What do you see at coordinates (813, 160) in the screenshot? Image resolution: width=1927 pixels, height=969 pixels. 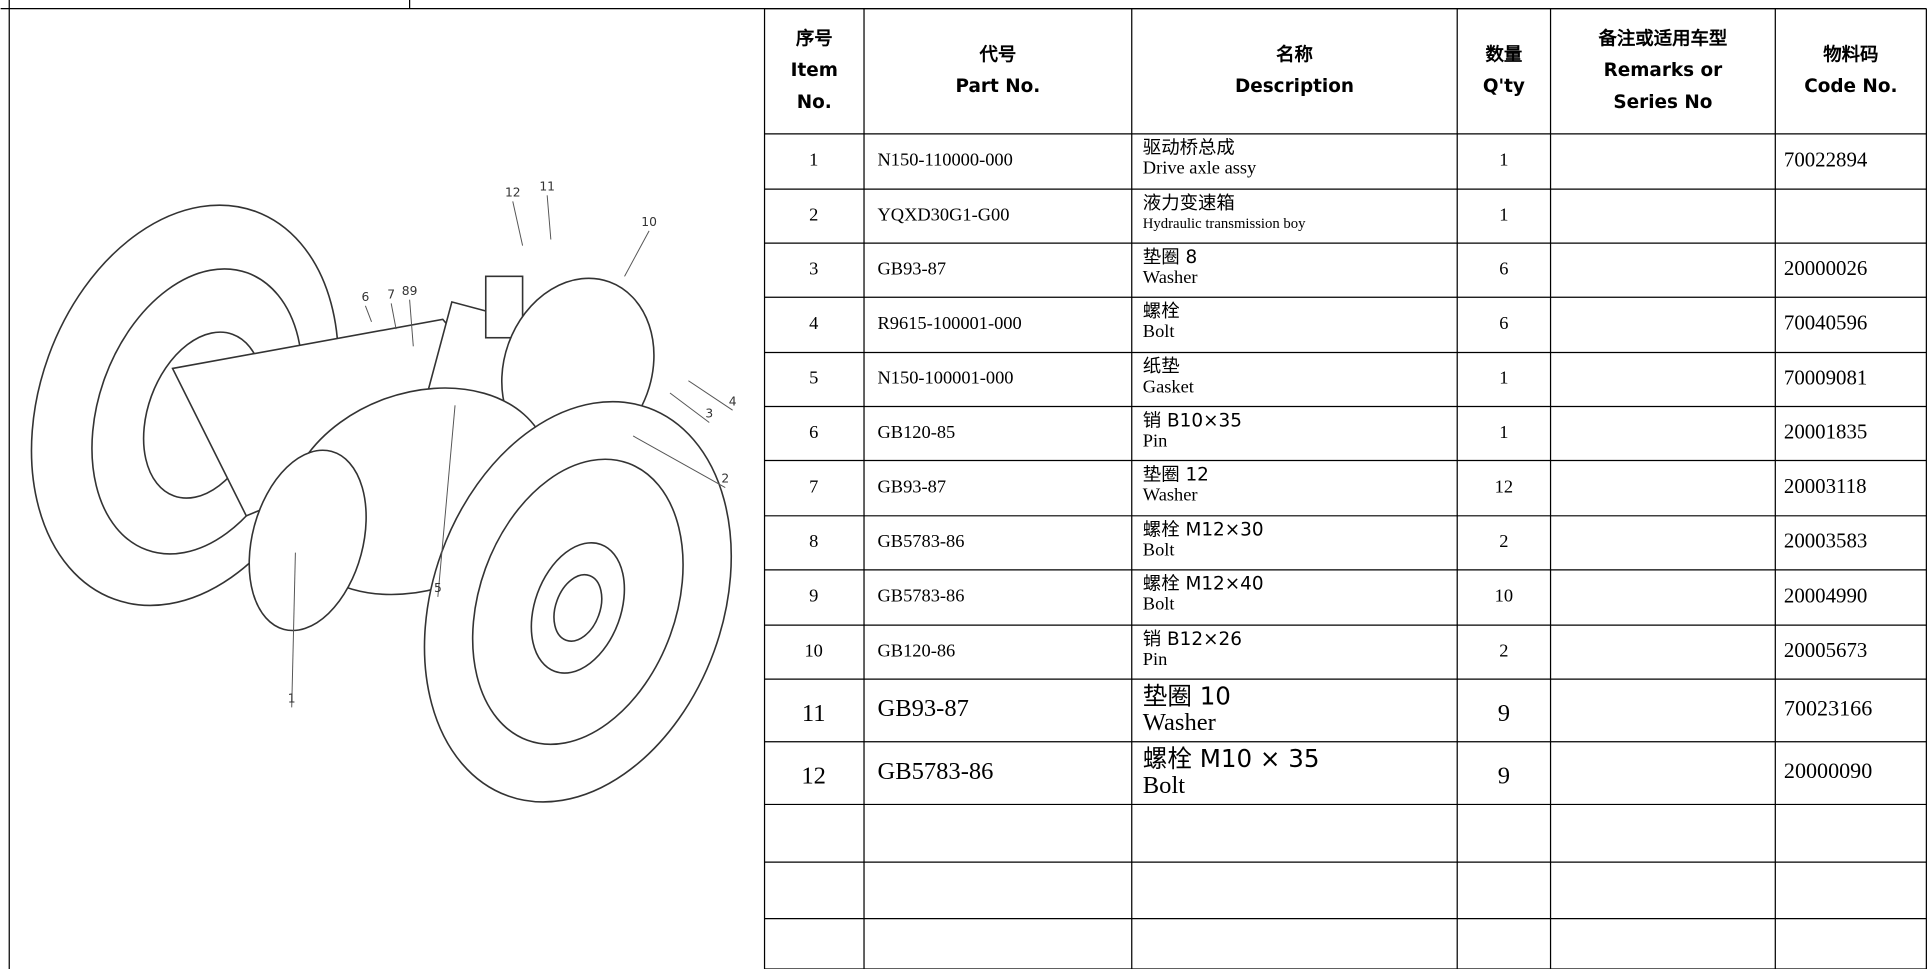 I see `item-no: 1` at bounding box center [813, 160].